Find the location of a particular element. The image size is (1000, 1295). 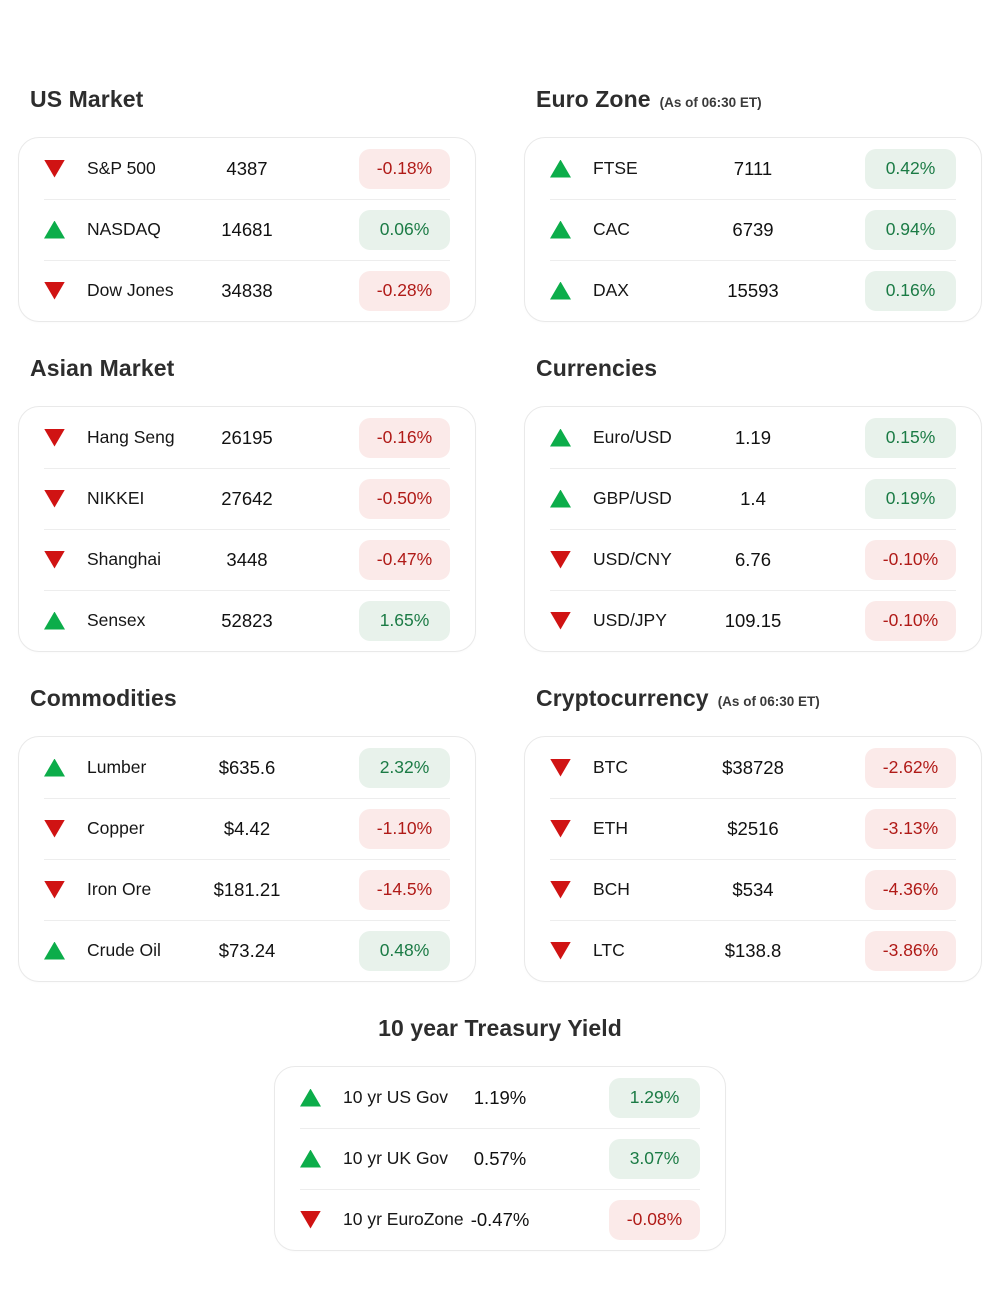

instrument-name: Shanghai is located at coordinates (124, 559).